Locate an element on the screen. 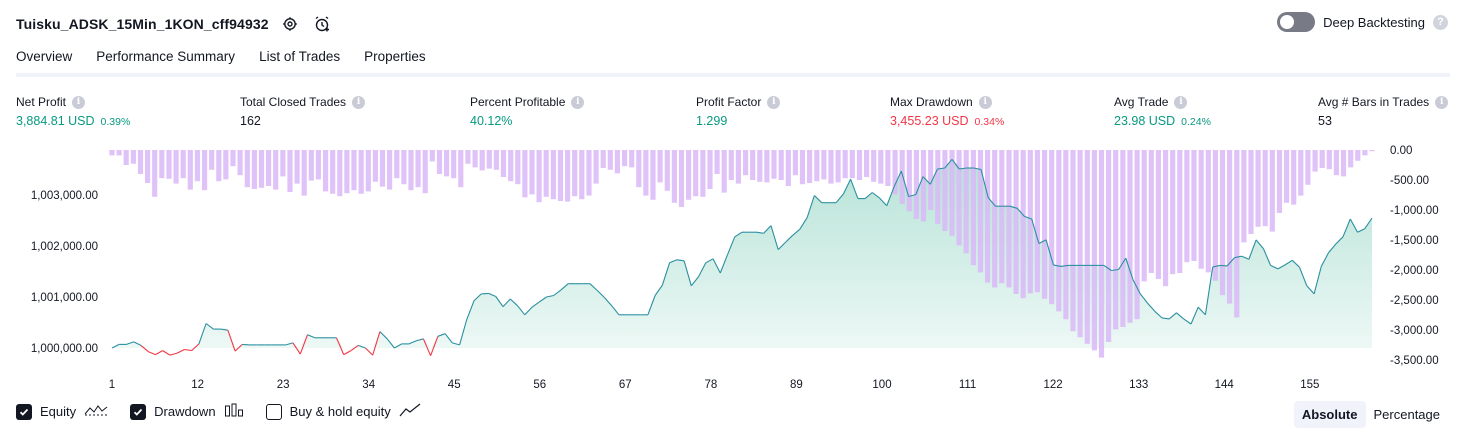  buy-hold-checkbox is located at coordinates (273, 411).